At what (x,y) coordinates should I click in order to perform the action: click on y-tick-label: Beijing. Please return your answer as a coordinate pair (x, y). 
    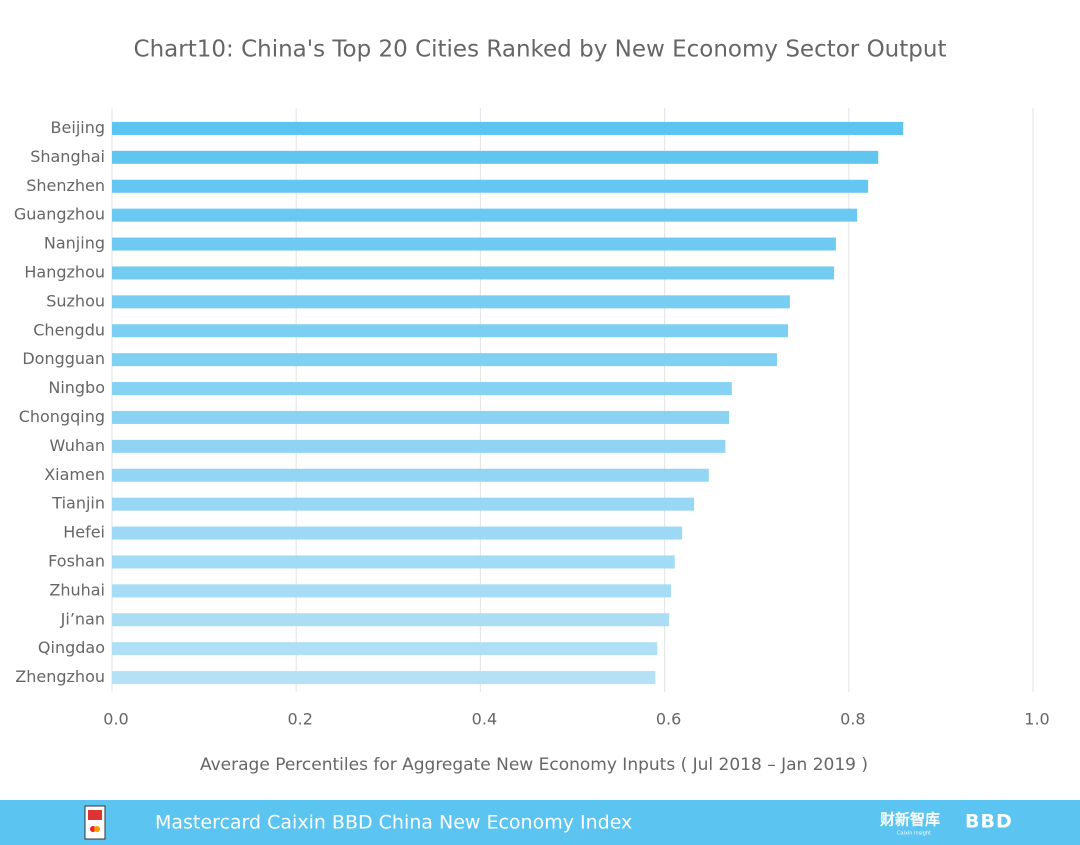
    Looking at the image, I should click on (78, 127).